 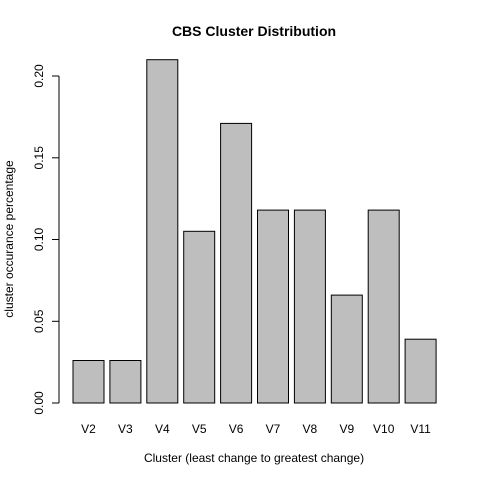 What do you see at coordinates (420, 429) in the screenshot?
I see `x-tick-label-v11: V11` at bounding box center [420, 429].